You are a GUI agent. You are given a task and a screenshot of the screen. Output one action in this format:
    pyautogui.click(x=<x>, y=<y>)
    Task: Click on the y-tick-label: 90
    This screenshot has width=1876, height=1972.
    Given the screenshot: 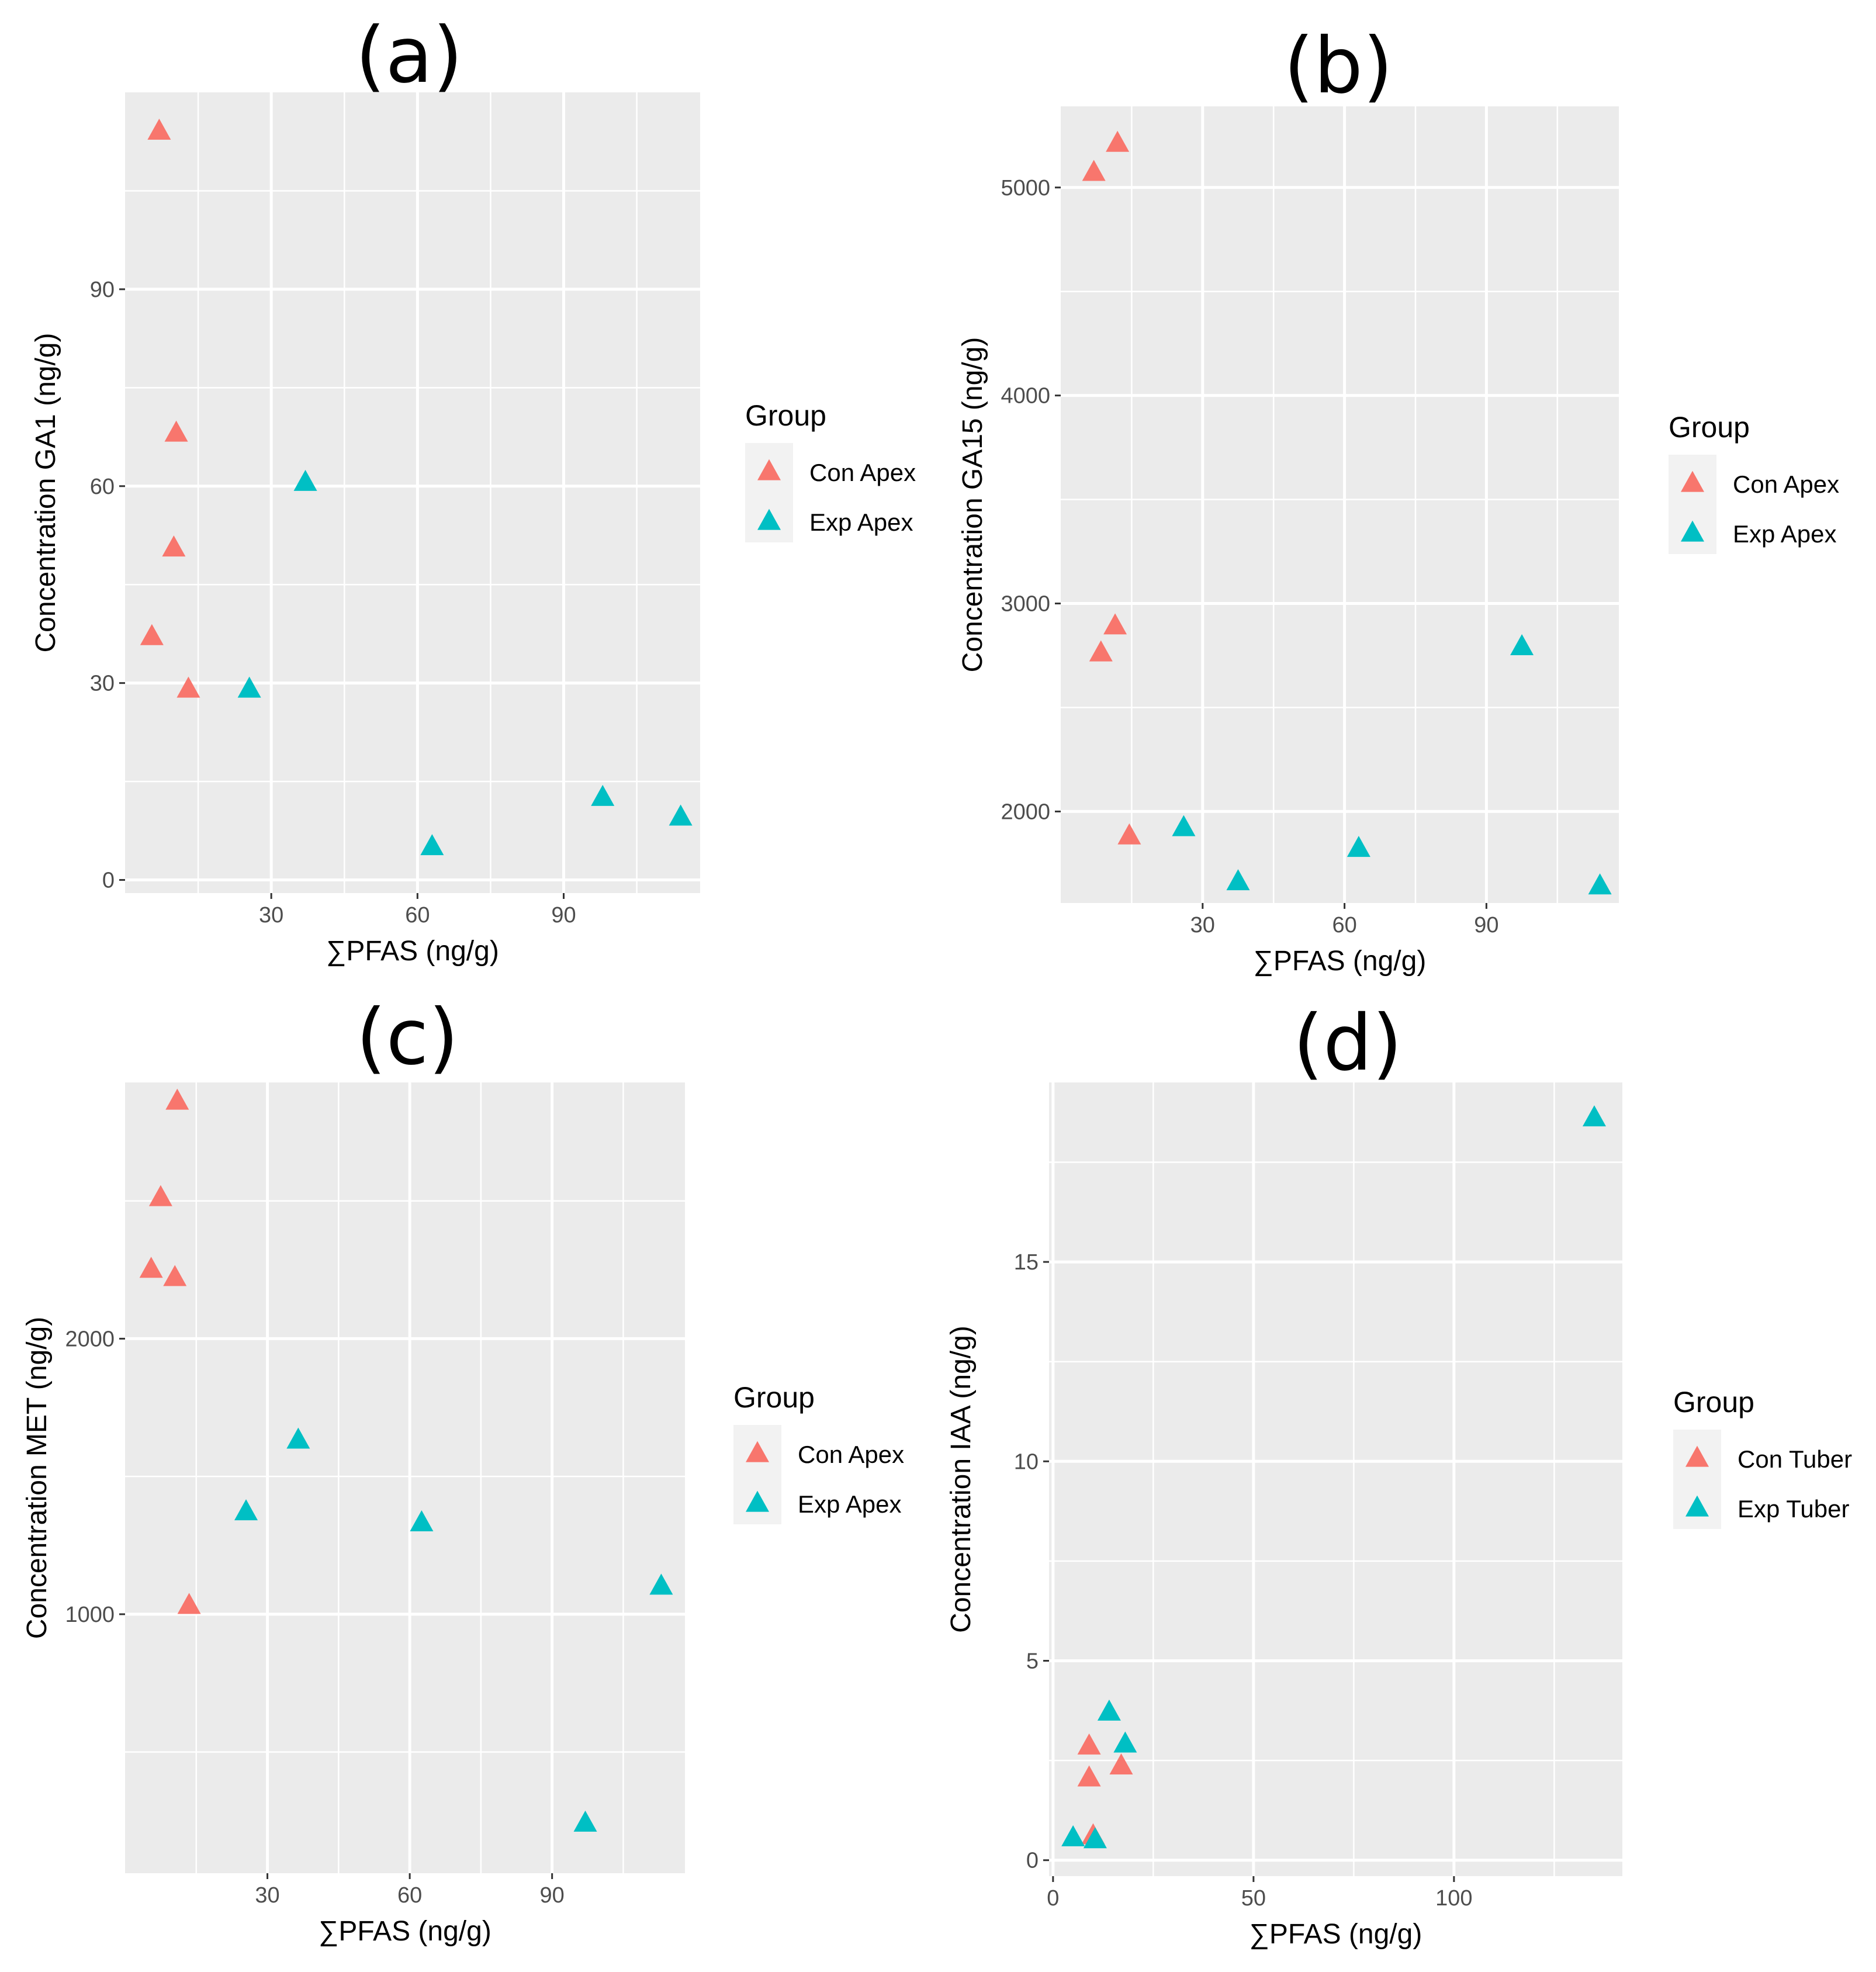 What is the action you would take?
    pyautogui.click(x=102, y=290)
    